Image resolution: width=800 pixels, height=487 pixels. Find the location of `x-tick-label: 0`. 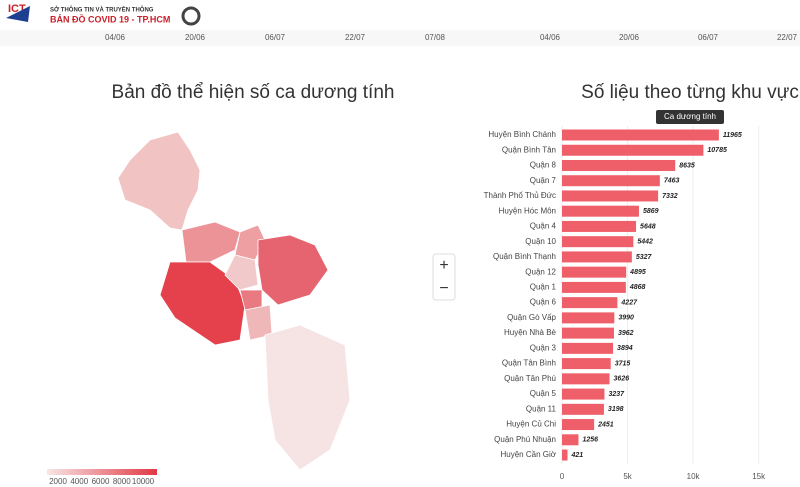

x-tick-label: 0 is located at coordinates (562, 476).